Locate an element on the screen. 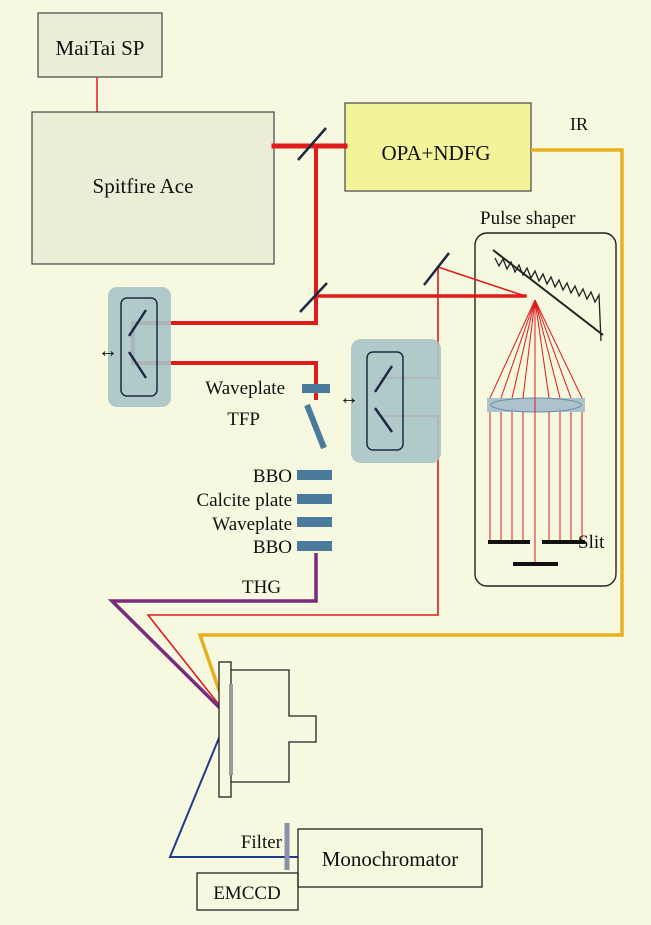  spitfire-label: Spitfire Ace is located at coordinates (143, 186).